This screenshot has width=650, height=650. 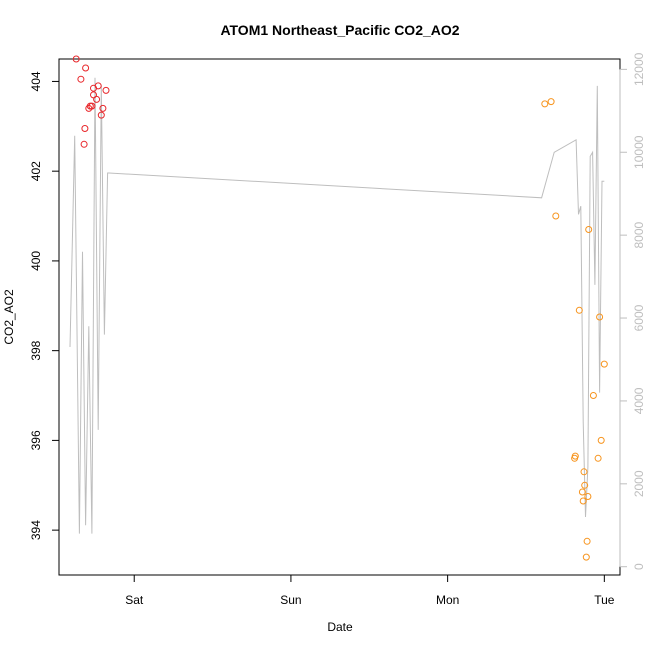 I want to click on y-tick-label: 402, so click(x=36, y=171).